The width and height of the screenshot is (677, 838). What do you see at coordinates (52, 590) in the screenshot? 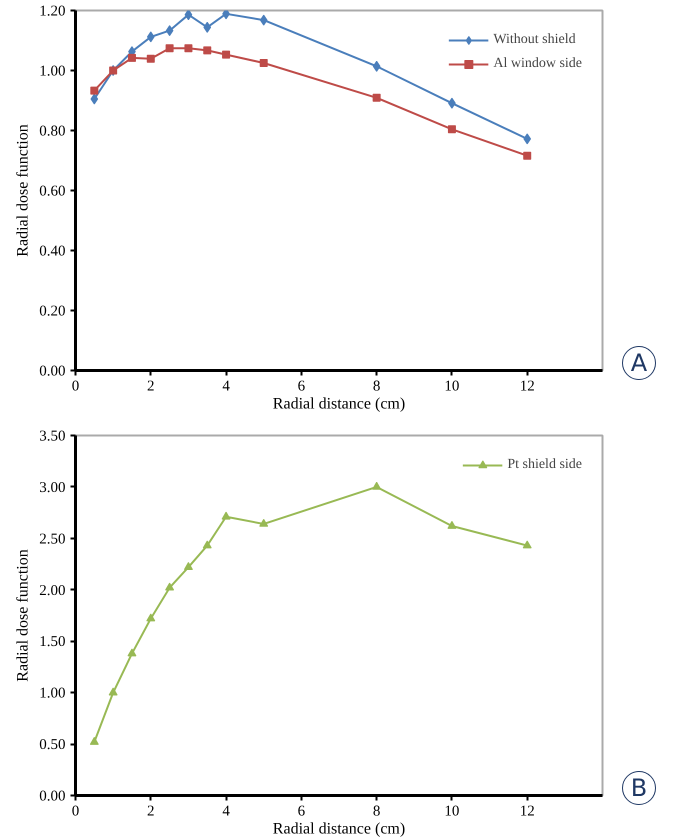
I see `y-tick-label: 2.00` at bounding box center [52, 590].